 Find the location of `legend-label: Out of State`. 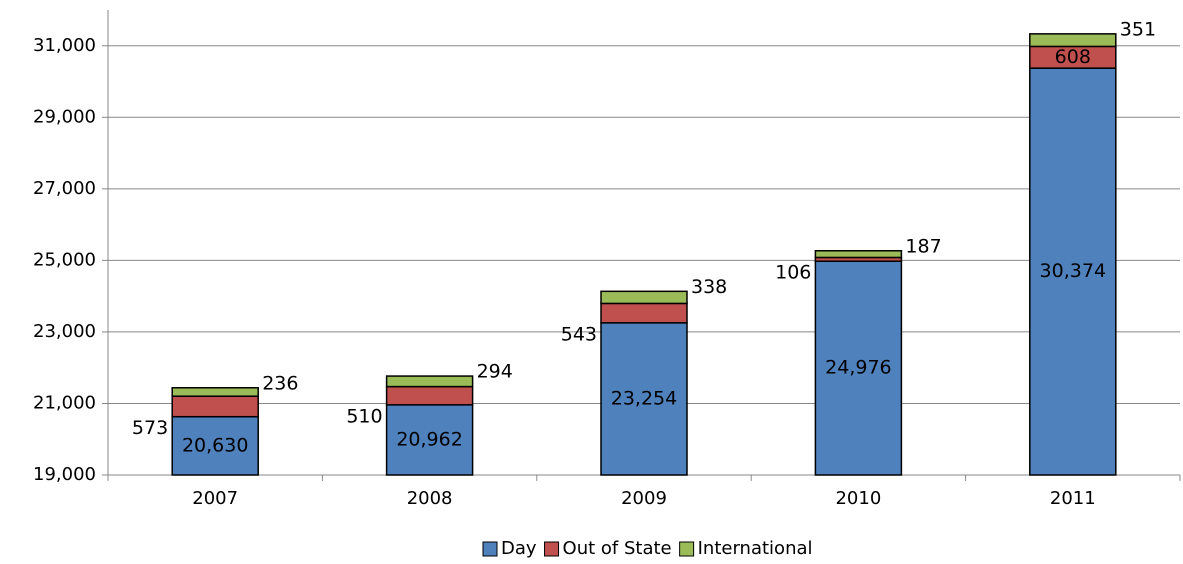

legend-label: Out of State is located at coordinates (617, 548).